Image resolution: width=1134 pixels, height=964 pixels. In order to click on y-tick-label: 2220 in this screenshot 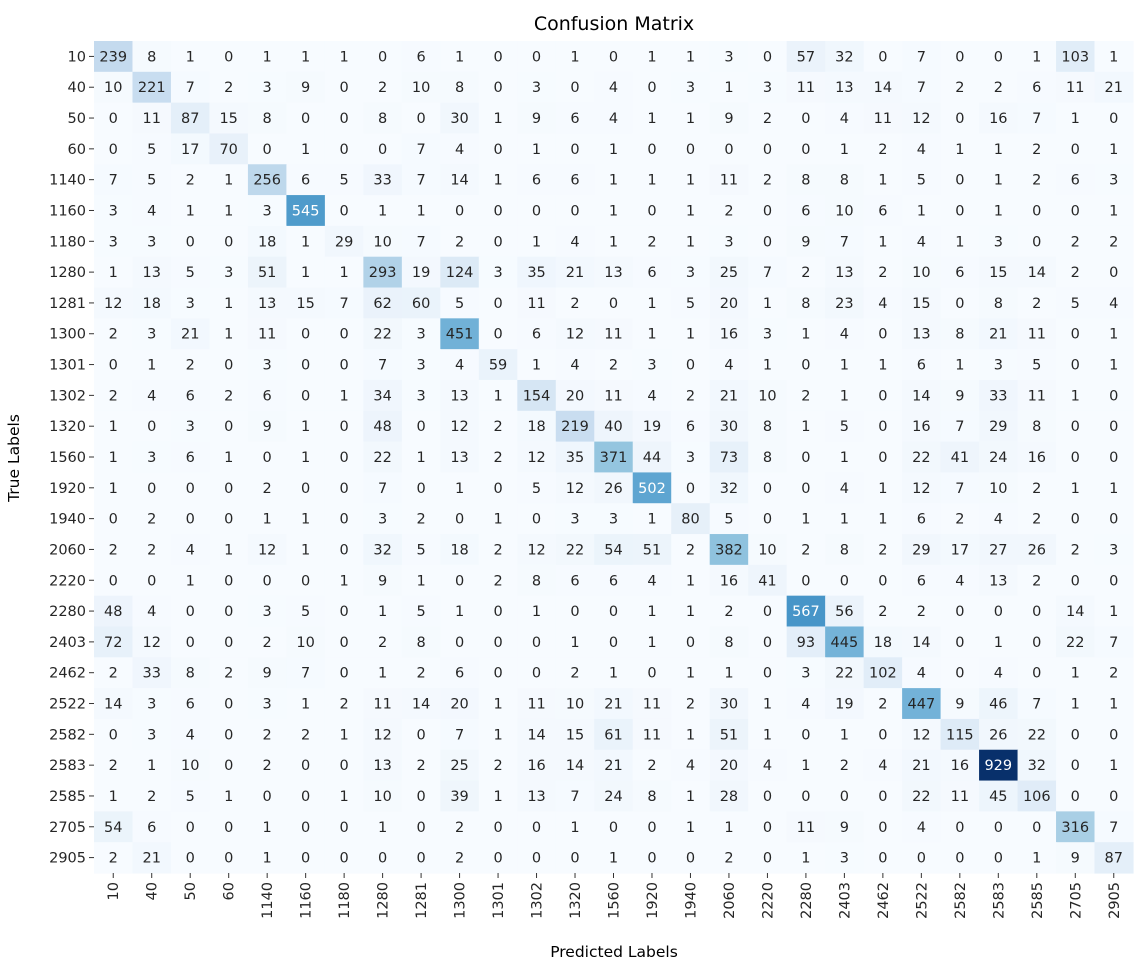, I will do `click(67, 581)`.